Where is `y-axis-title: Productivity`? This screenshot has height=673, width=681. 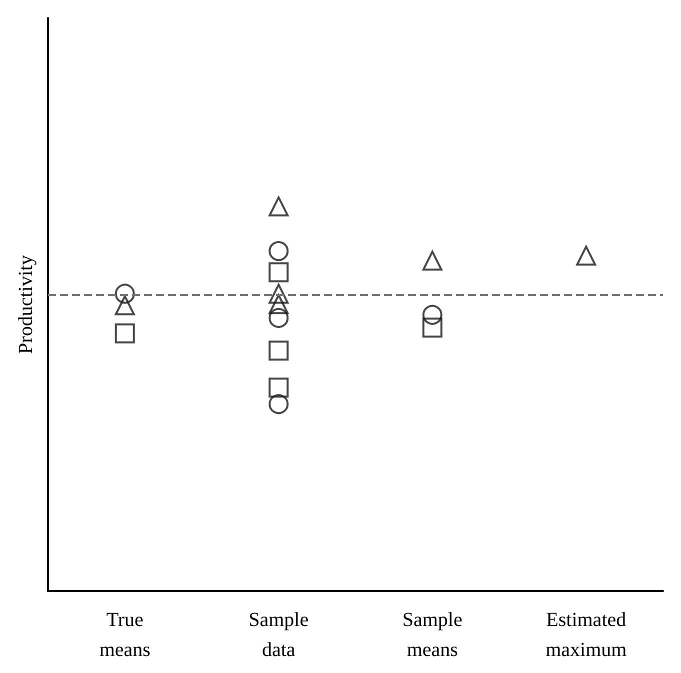 y-axis-title: Productivity is located at coordinates (26, 304).